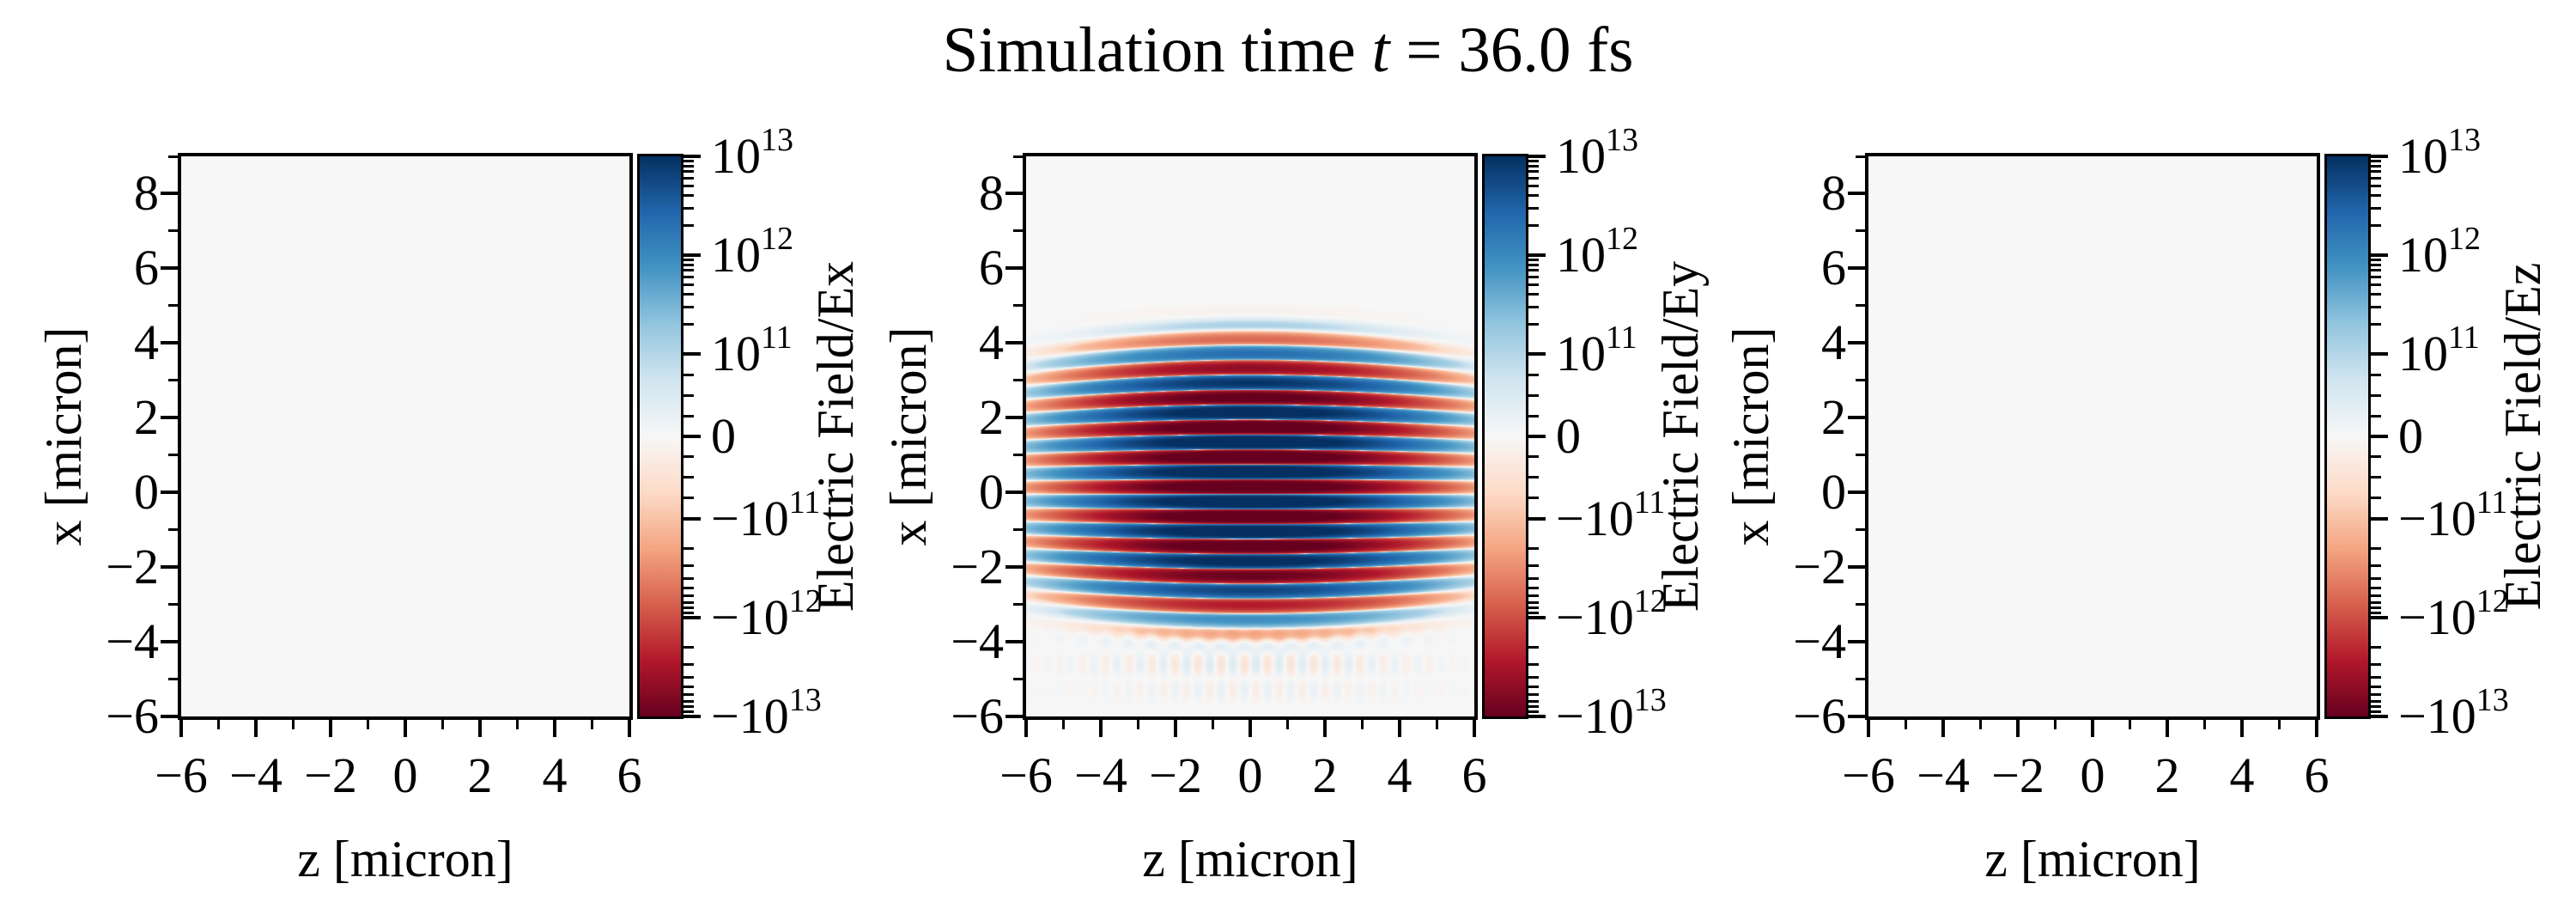  I want to click on x-tick-label: 4, so click(1400, 775).